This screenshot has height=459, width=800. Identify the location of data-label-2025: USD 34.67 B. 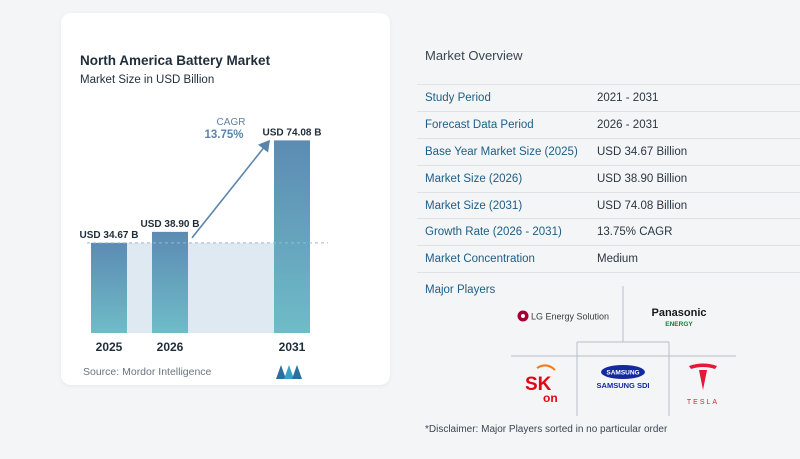
(109, 235).